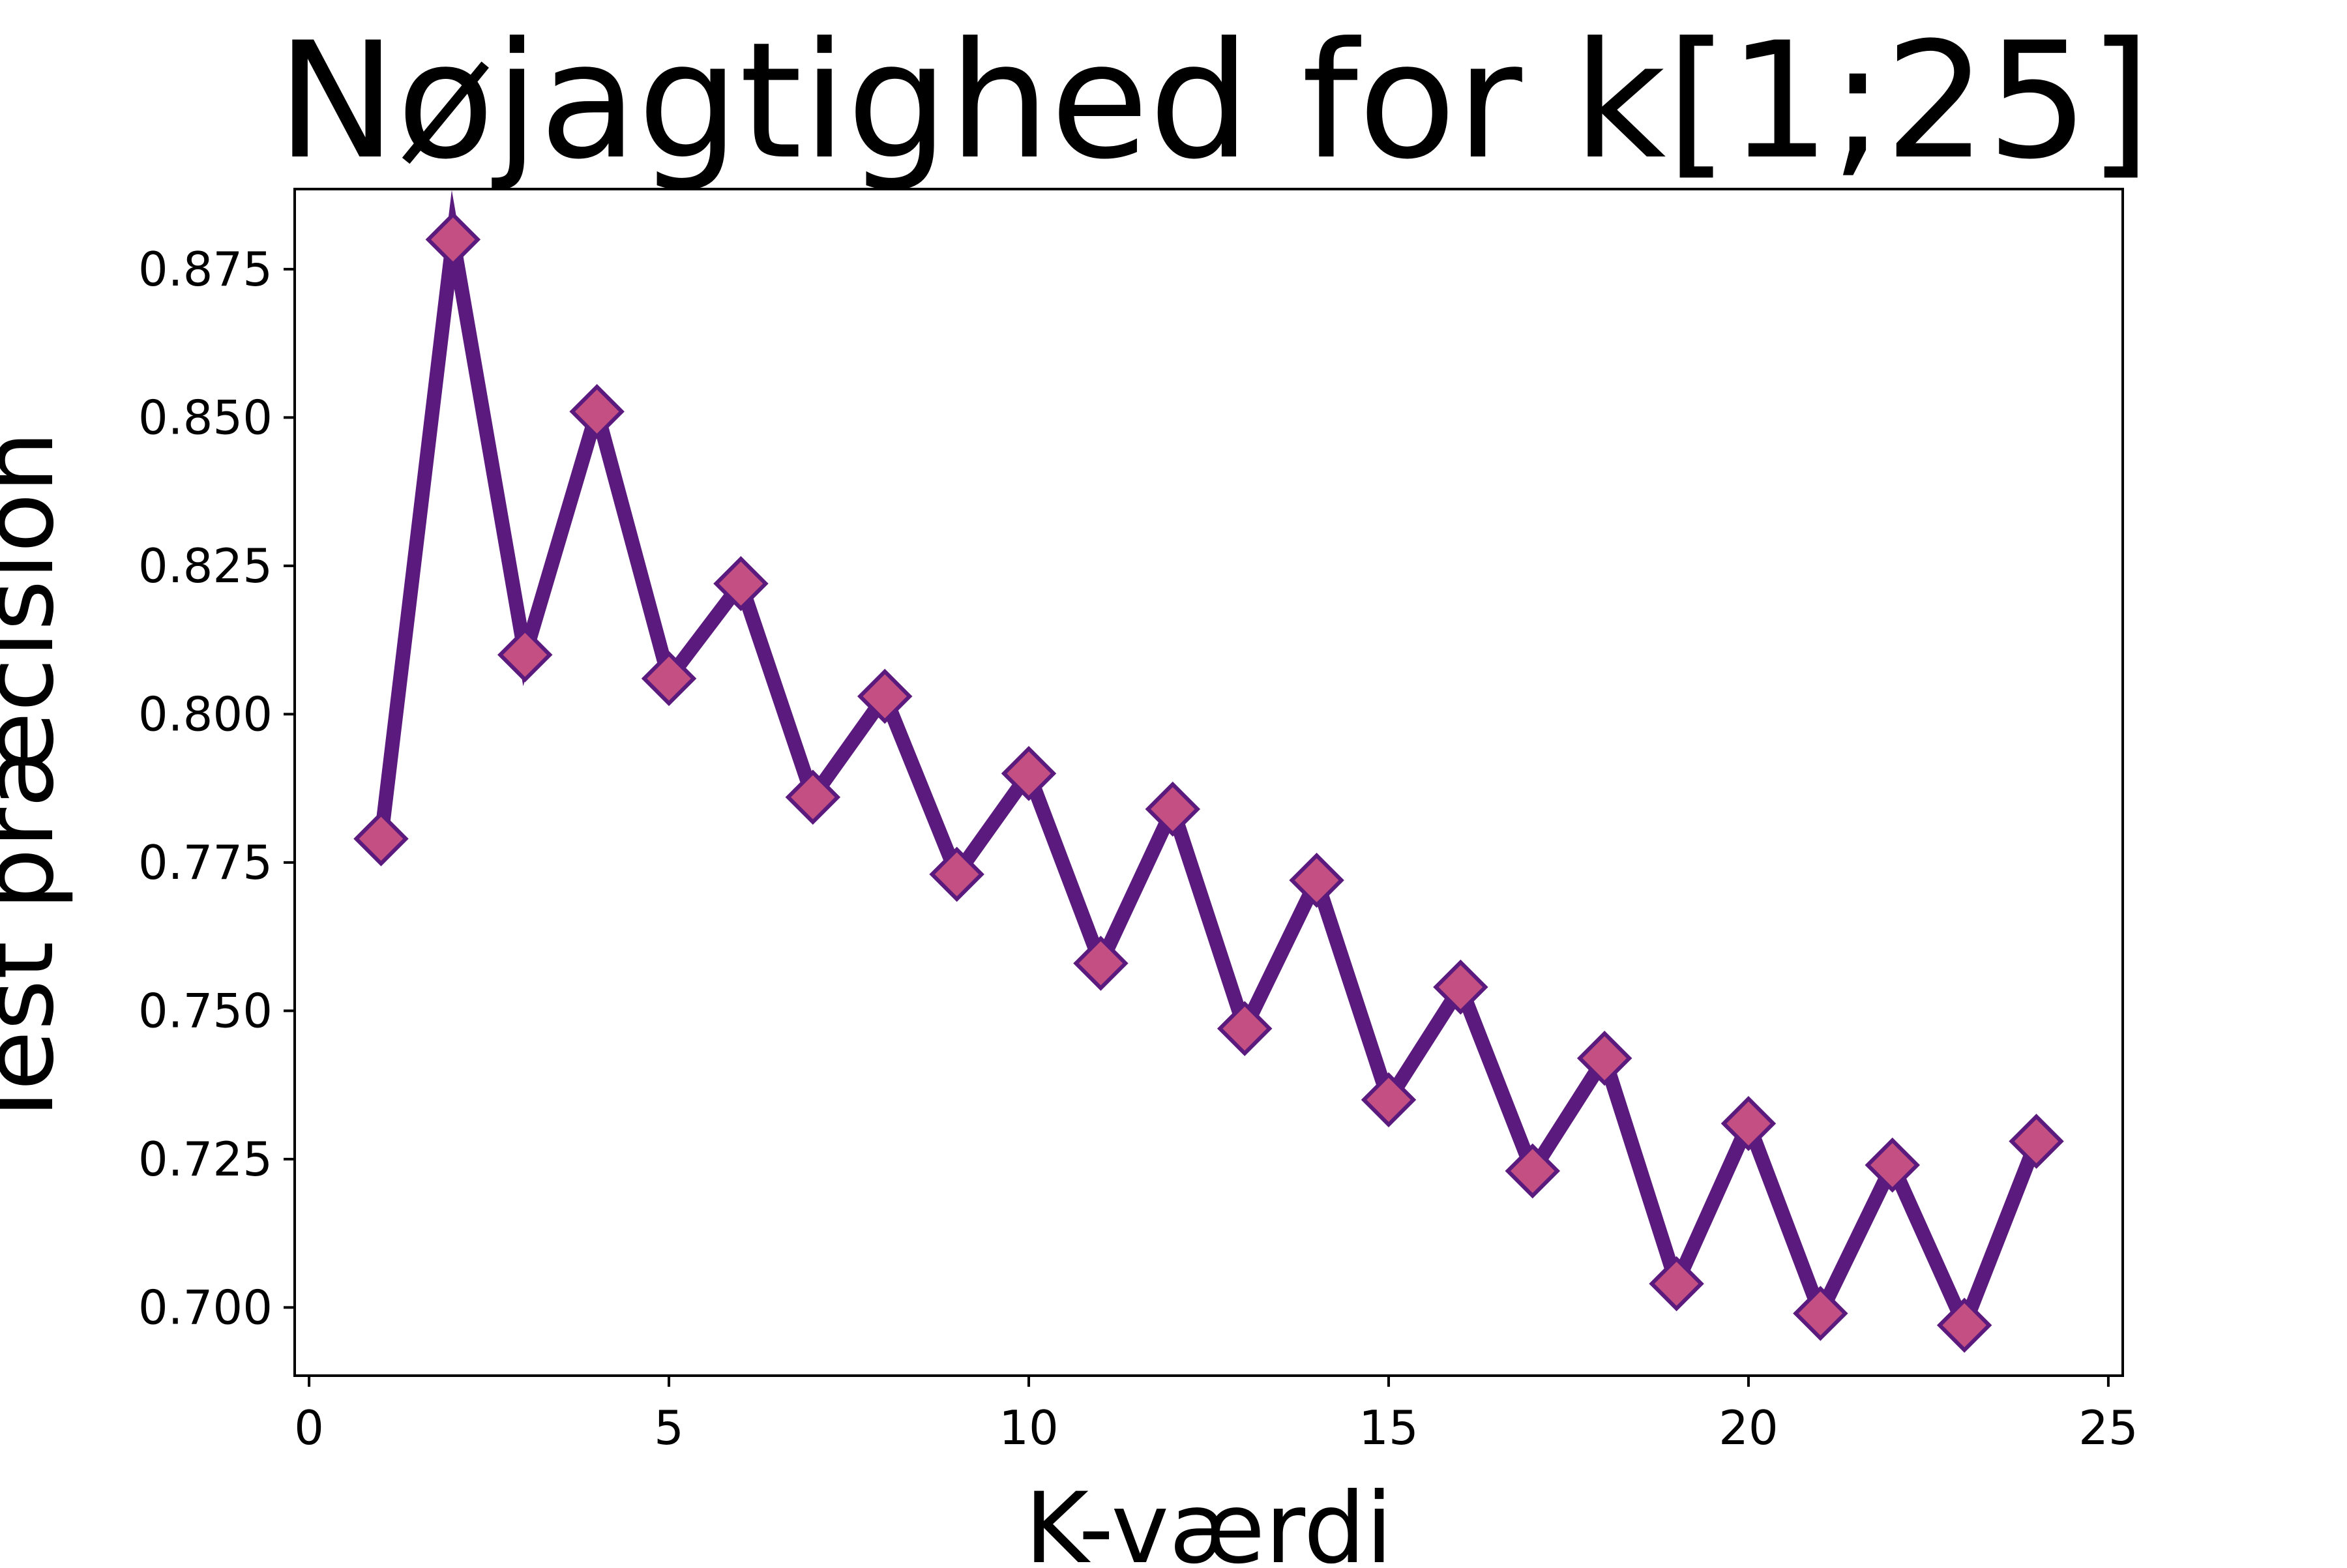 The width and height of the screenshot is (2347, 1568). I want to click on y-tick-label: 0.700, so click(205, 1307).